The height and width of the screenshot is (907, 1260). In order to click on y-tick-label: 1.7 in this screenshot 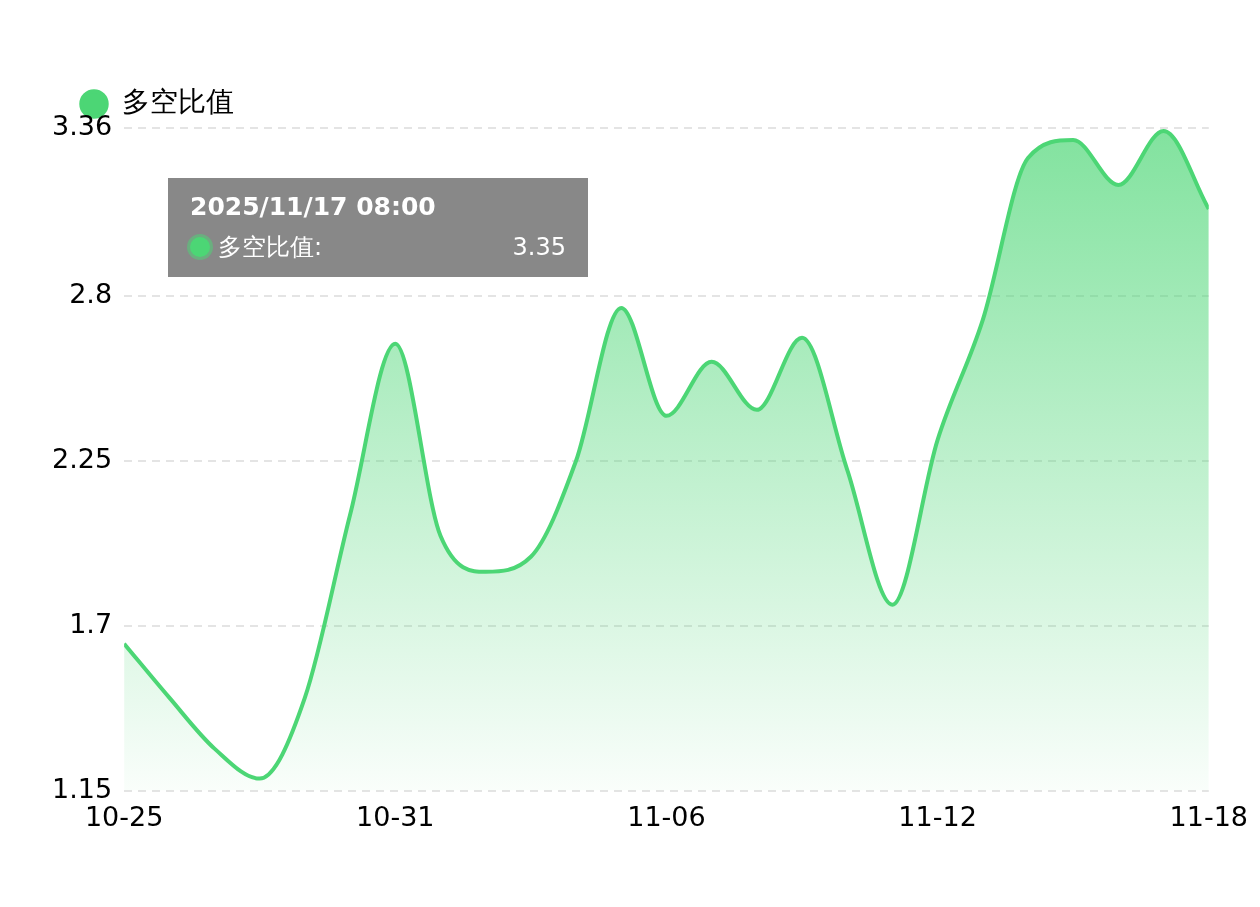, I will do `click(91, 623)`.